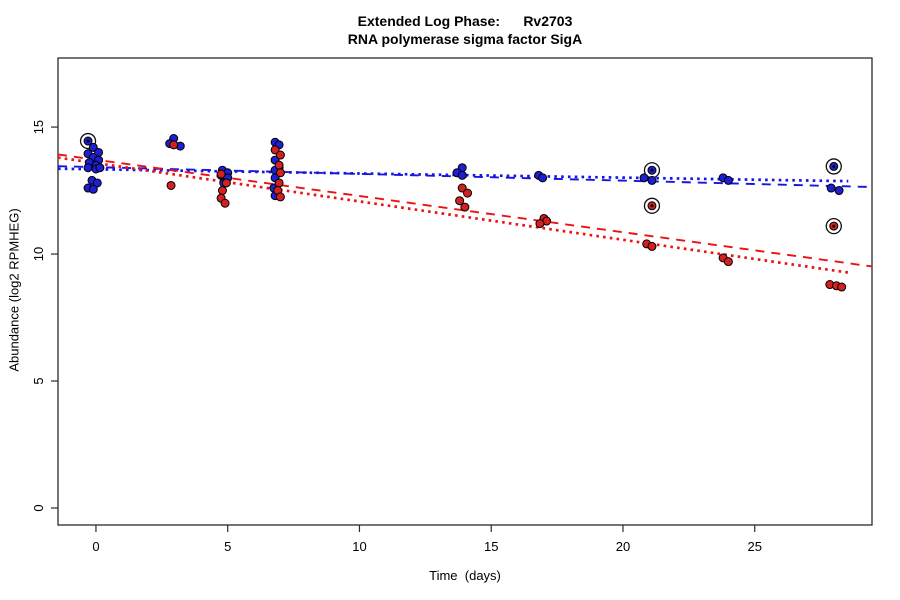 The image size is (900, 600). Describe the element at coordinates (38, 127) in the screenshot. I see `y-tick-label: 15` at that location.